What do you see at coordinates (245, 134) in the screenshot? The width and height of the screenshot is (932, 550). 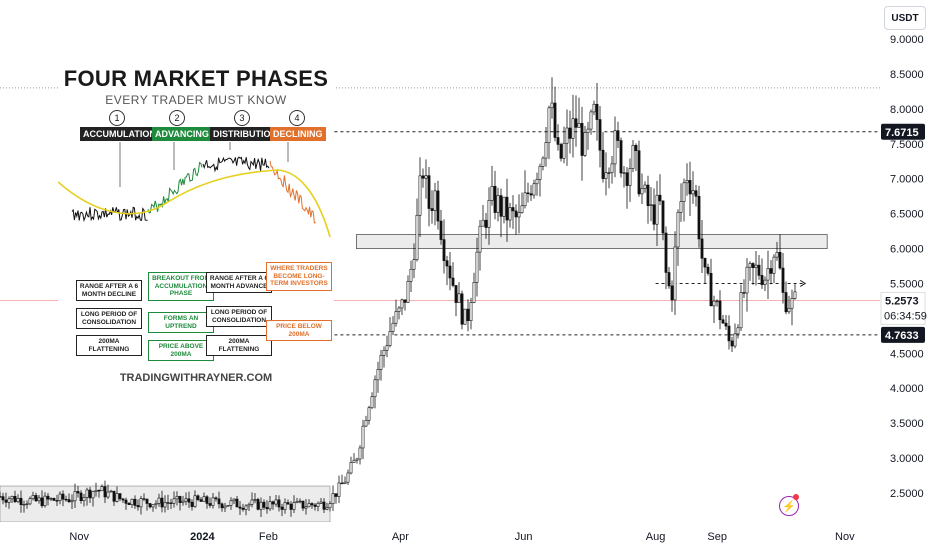 I see `phase-label-3: DISTRIBUTION` at bounding box center [245, 134].